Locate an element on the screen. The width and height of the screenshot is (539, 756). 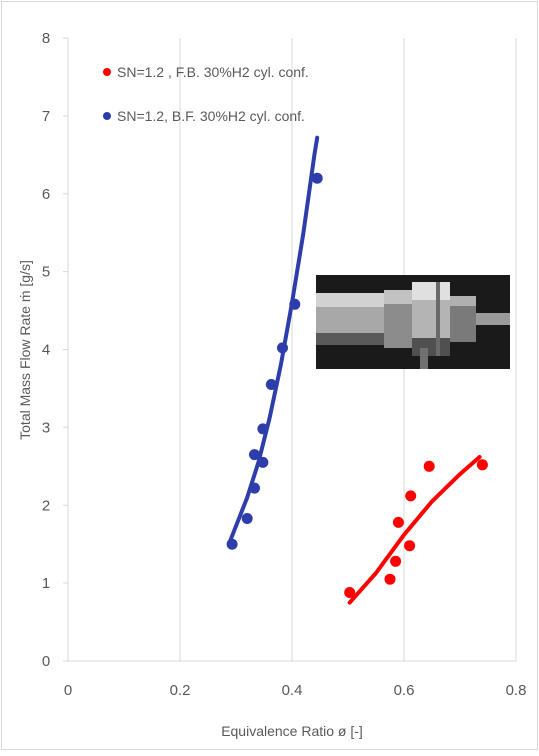
x-tick-label: 0.6 is located at coordinates (404, 690).